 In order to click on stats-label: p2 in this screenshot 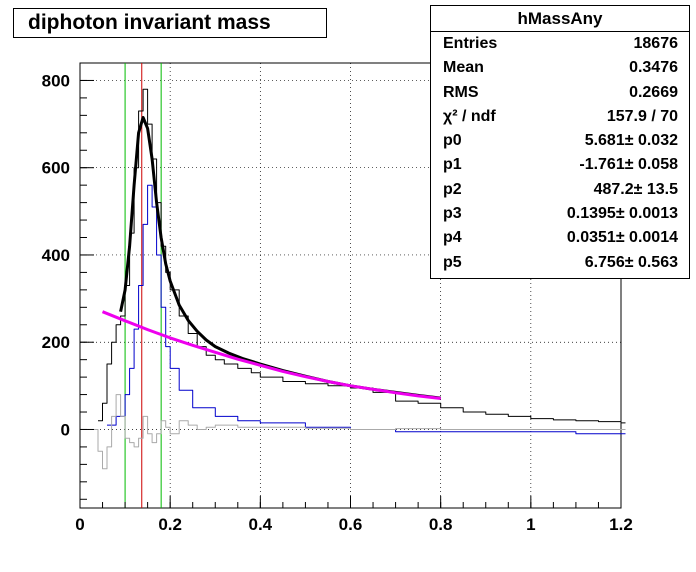, I will do `click(452, 189)`.